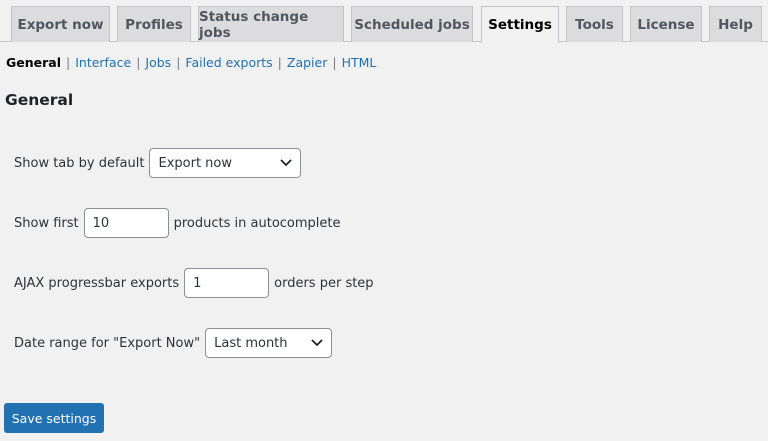 The width and height of the screenshot is (768, 441). Describe the element at coordinates (107, 343) in the screenshot. I see `date-range-label: Date range for "Export Now"` at that location.